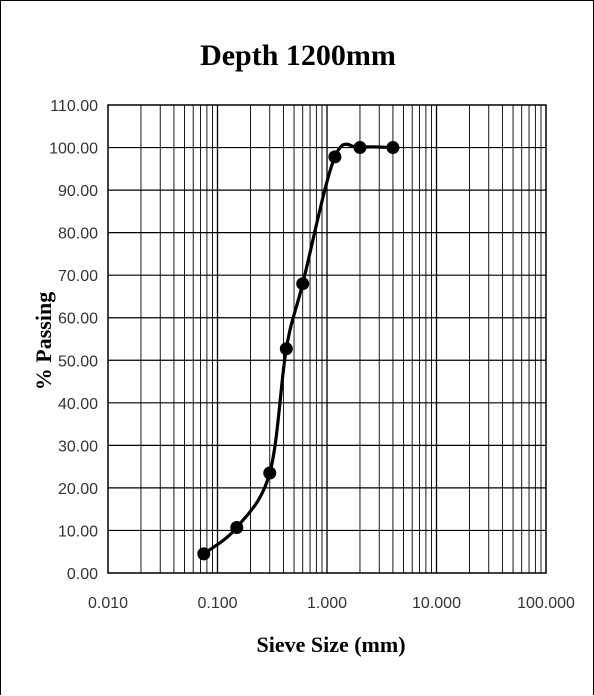 The width and height of the screenshot is (594, 696). Describe the element at coordinates (73, 149) in the screenshot. I see `y-tick-label: 100.00` at that location.